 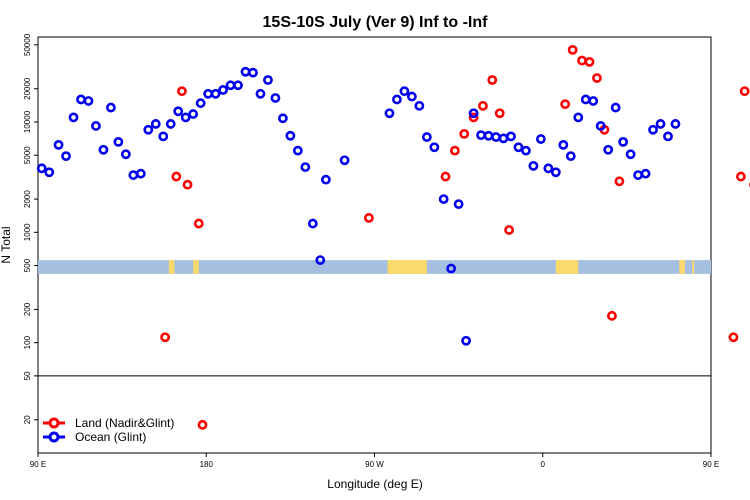 I want to click on y-tick-label: 50, so click(x=27, y=375).